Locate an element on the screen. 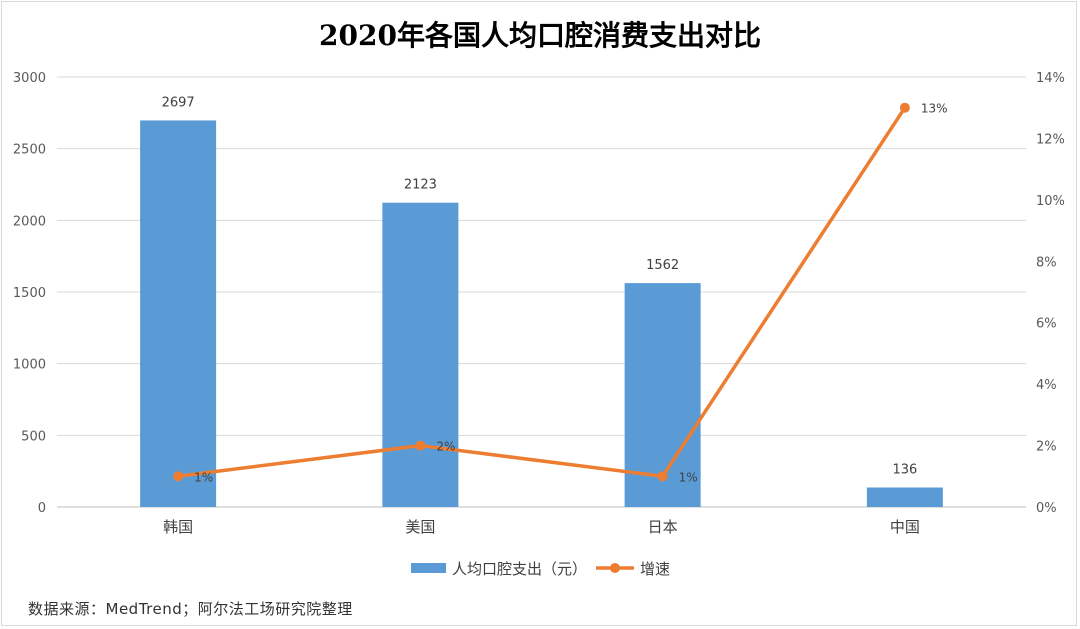 The width and height of the screenshot is (1080, 629). legend-label-line: 增速 is located at coordinates (655, 569).